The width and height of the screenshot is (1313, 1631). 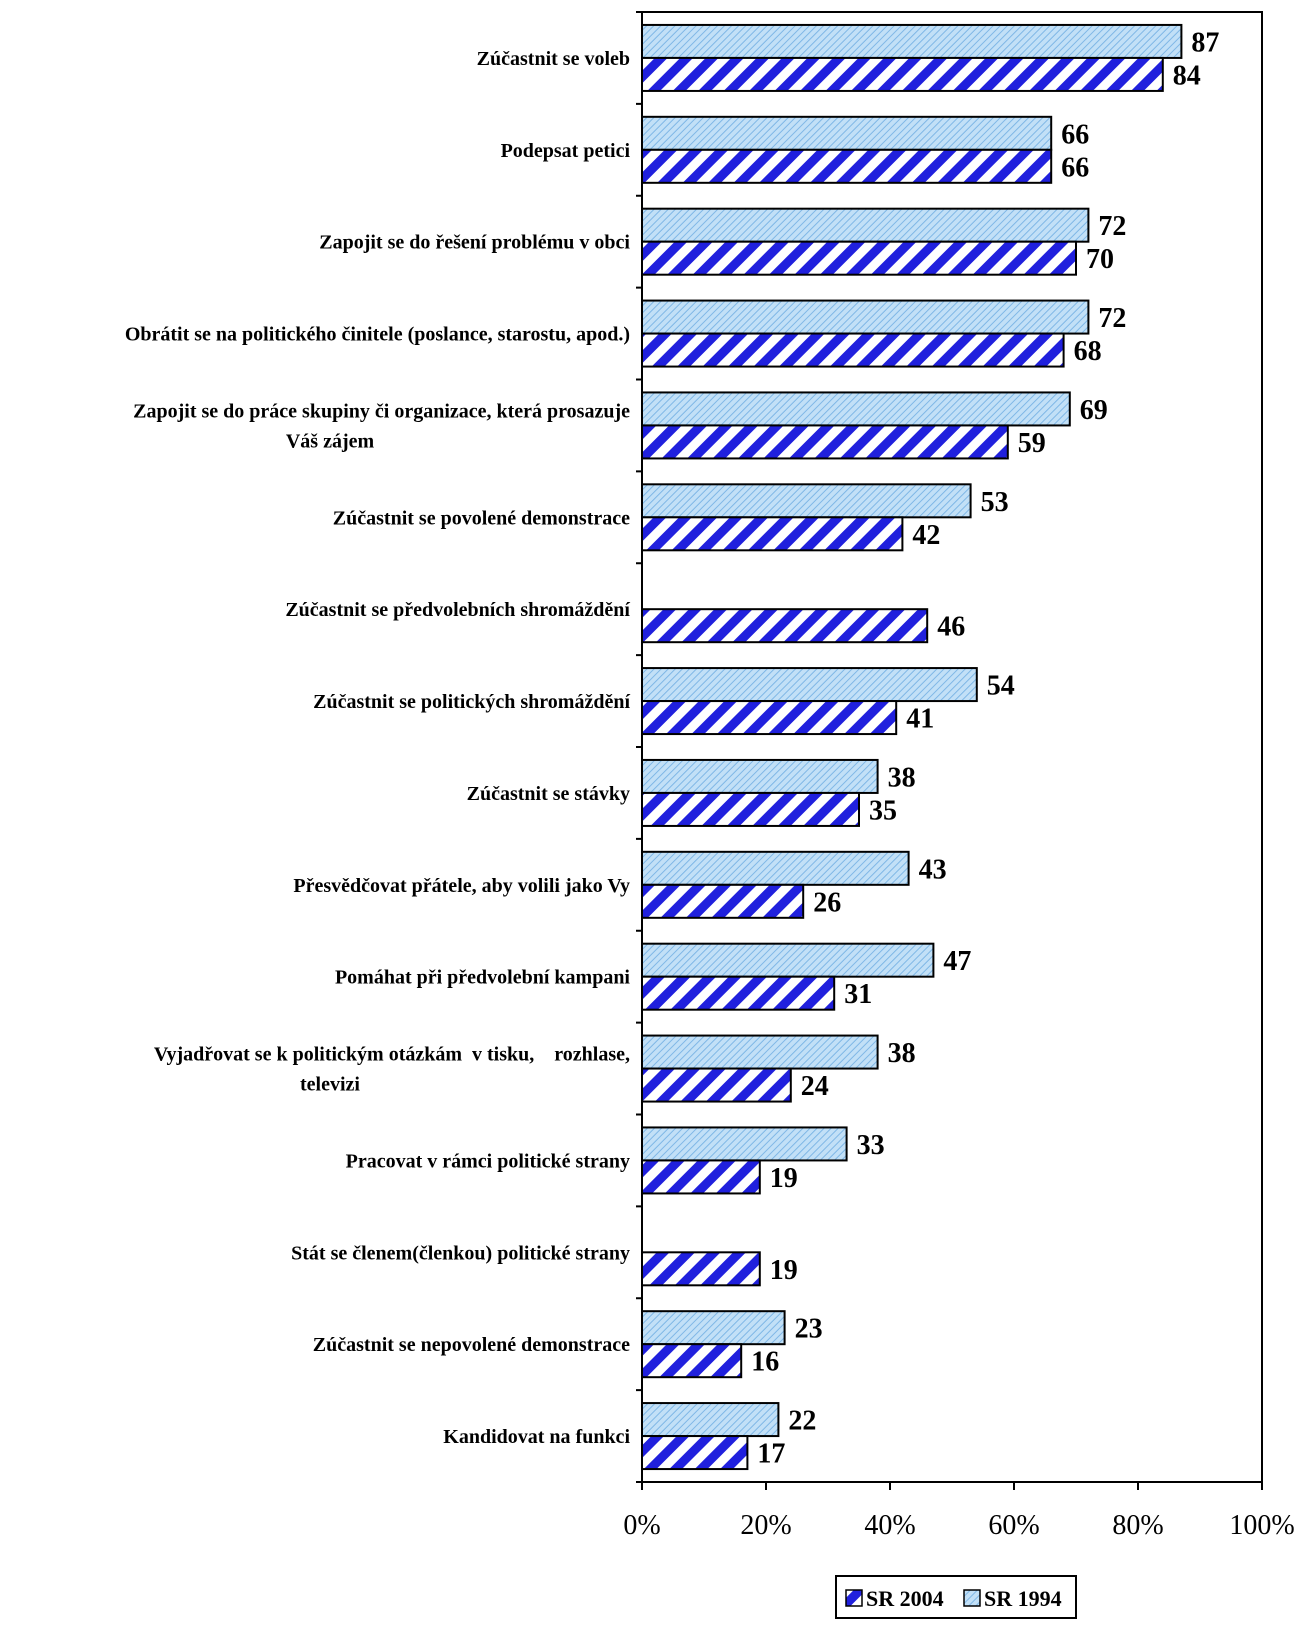 What do you see at coordinates (802, 1421) in the screenshot?
I see `value-label-sr-1994-15: 22` at bounding box center [802, 1421].